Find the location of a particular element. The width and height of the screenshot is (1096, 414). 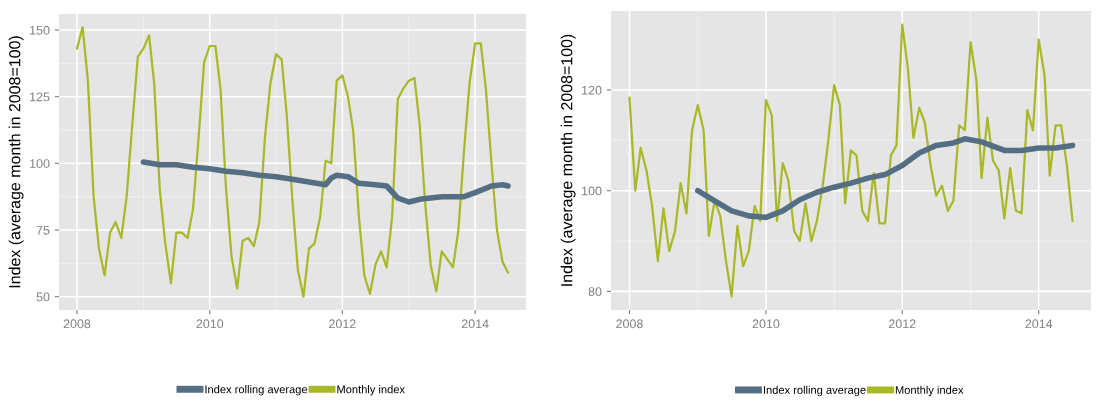

y-tick-label: 120 is located at coordinates (592, 90).